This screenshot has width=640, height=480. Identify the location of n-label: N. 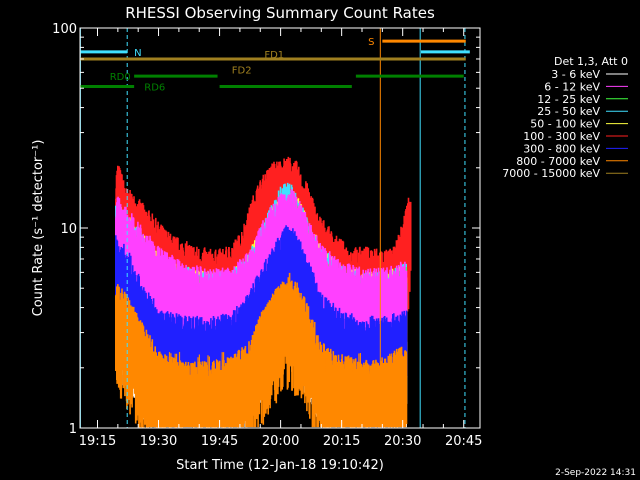
(137, 53).